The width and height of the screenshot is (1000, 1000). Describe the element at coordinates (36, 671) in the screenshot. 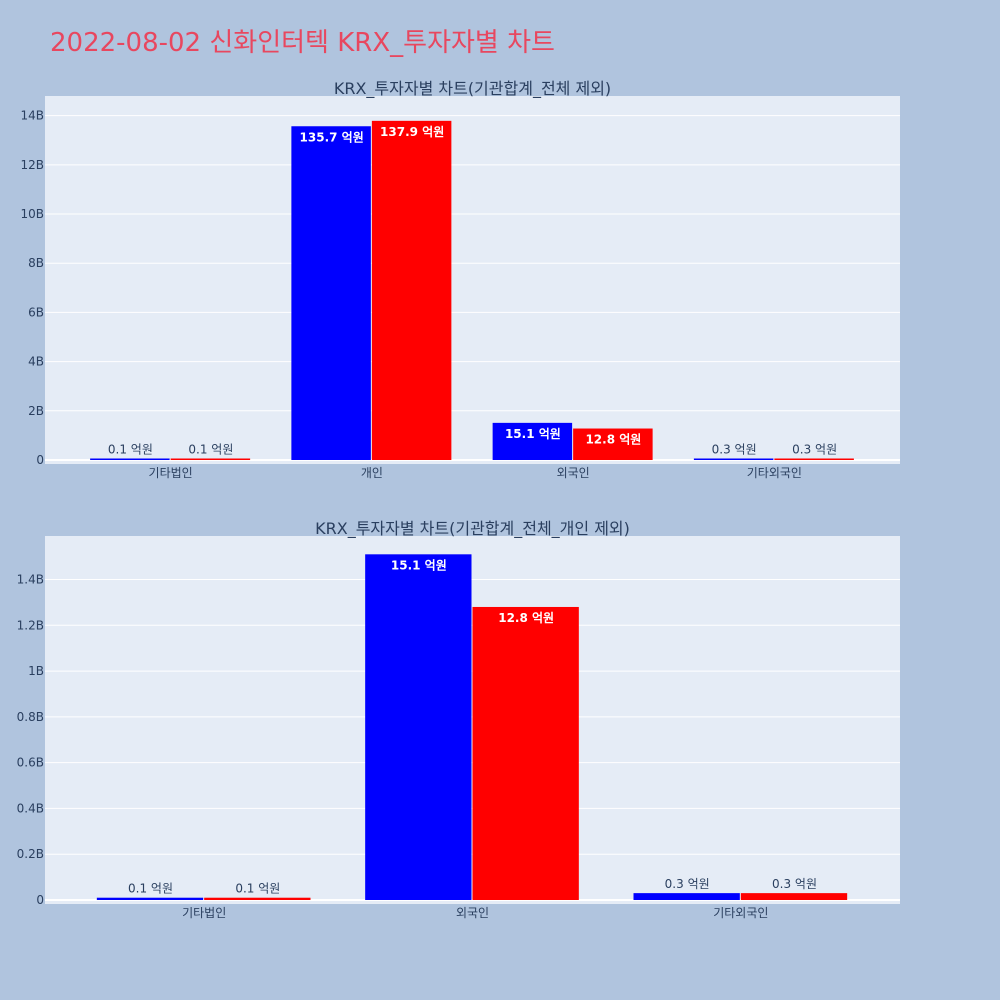

I see `y-tick-label: 1B` at that location.